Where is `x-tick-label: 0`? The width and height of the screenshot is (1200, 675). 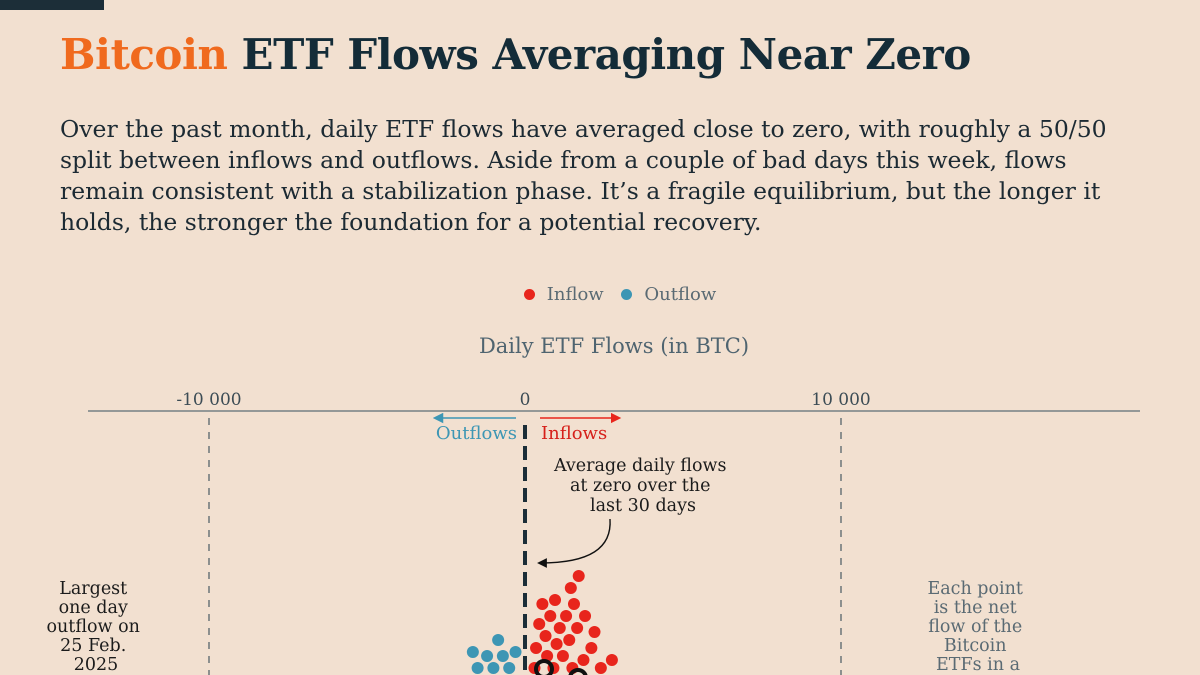 x-tick-label: 0 is located at coordinates (525, 400).